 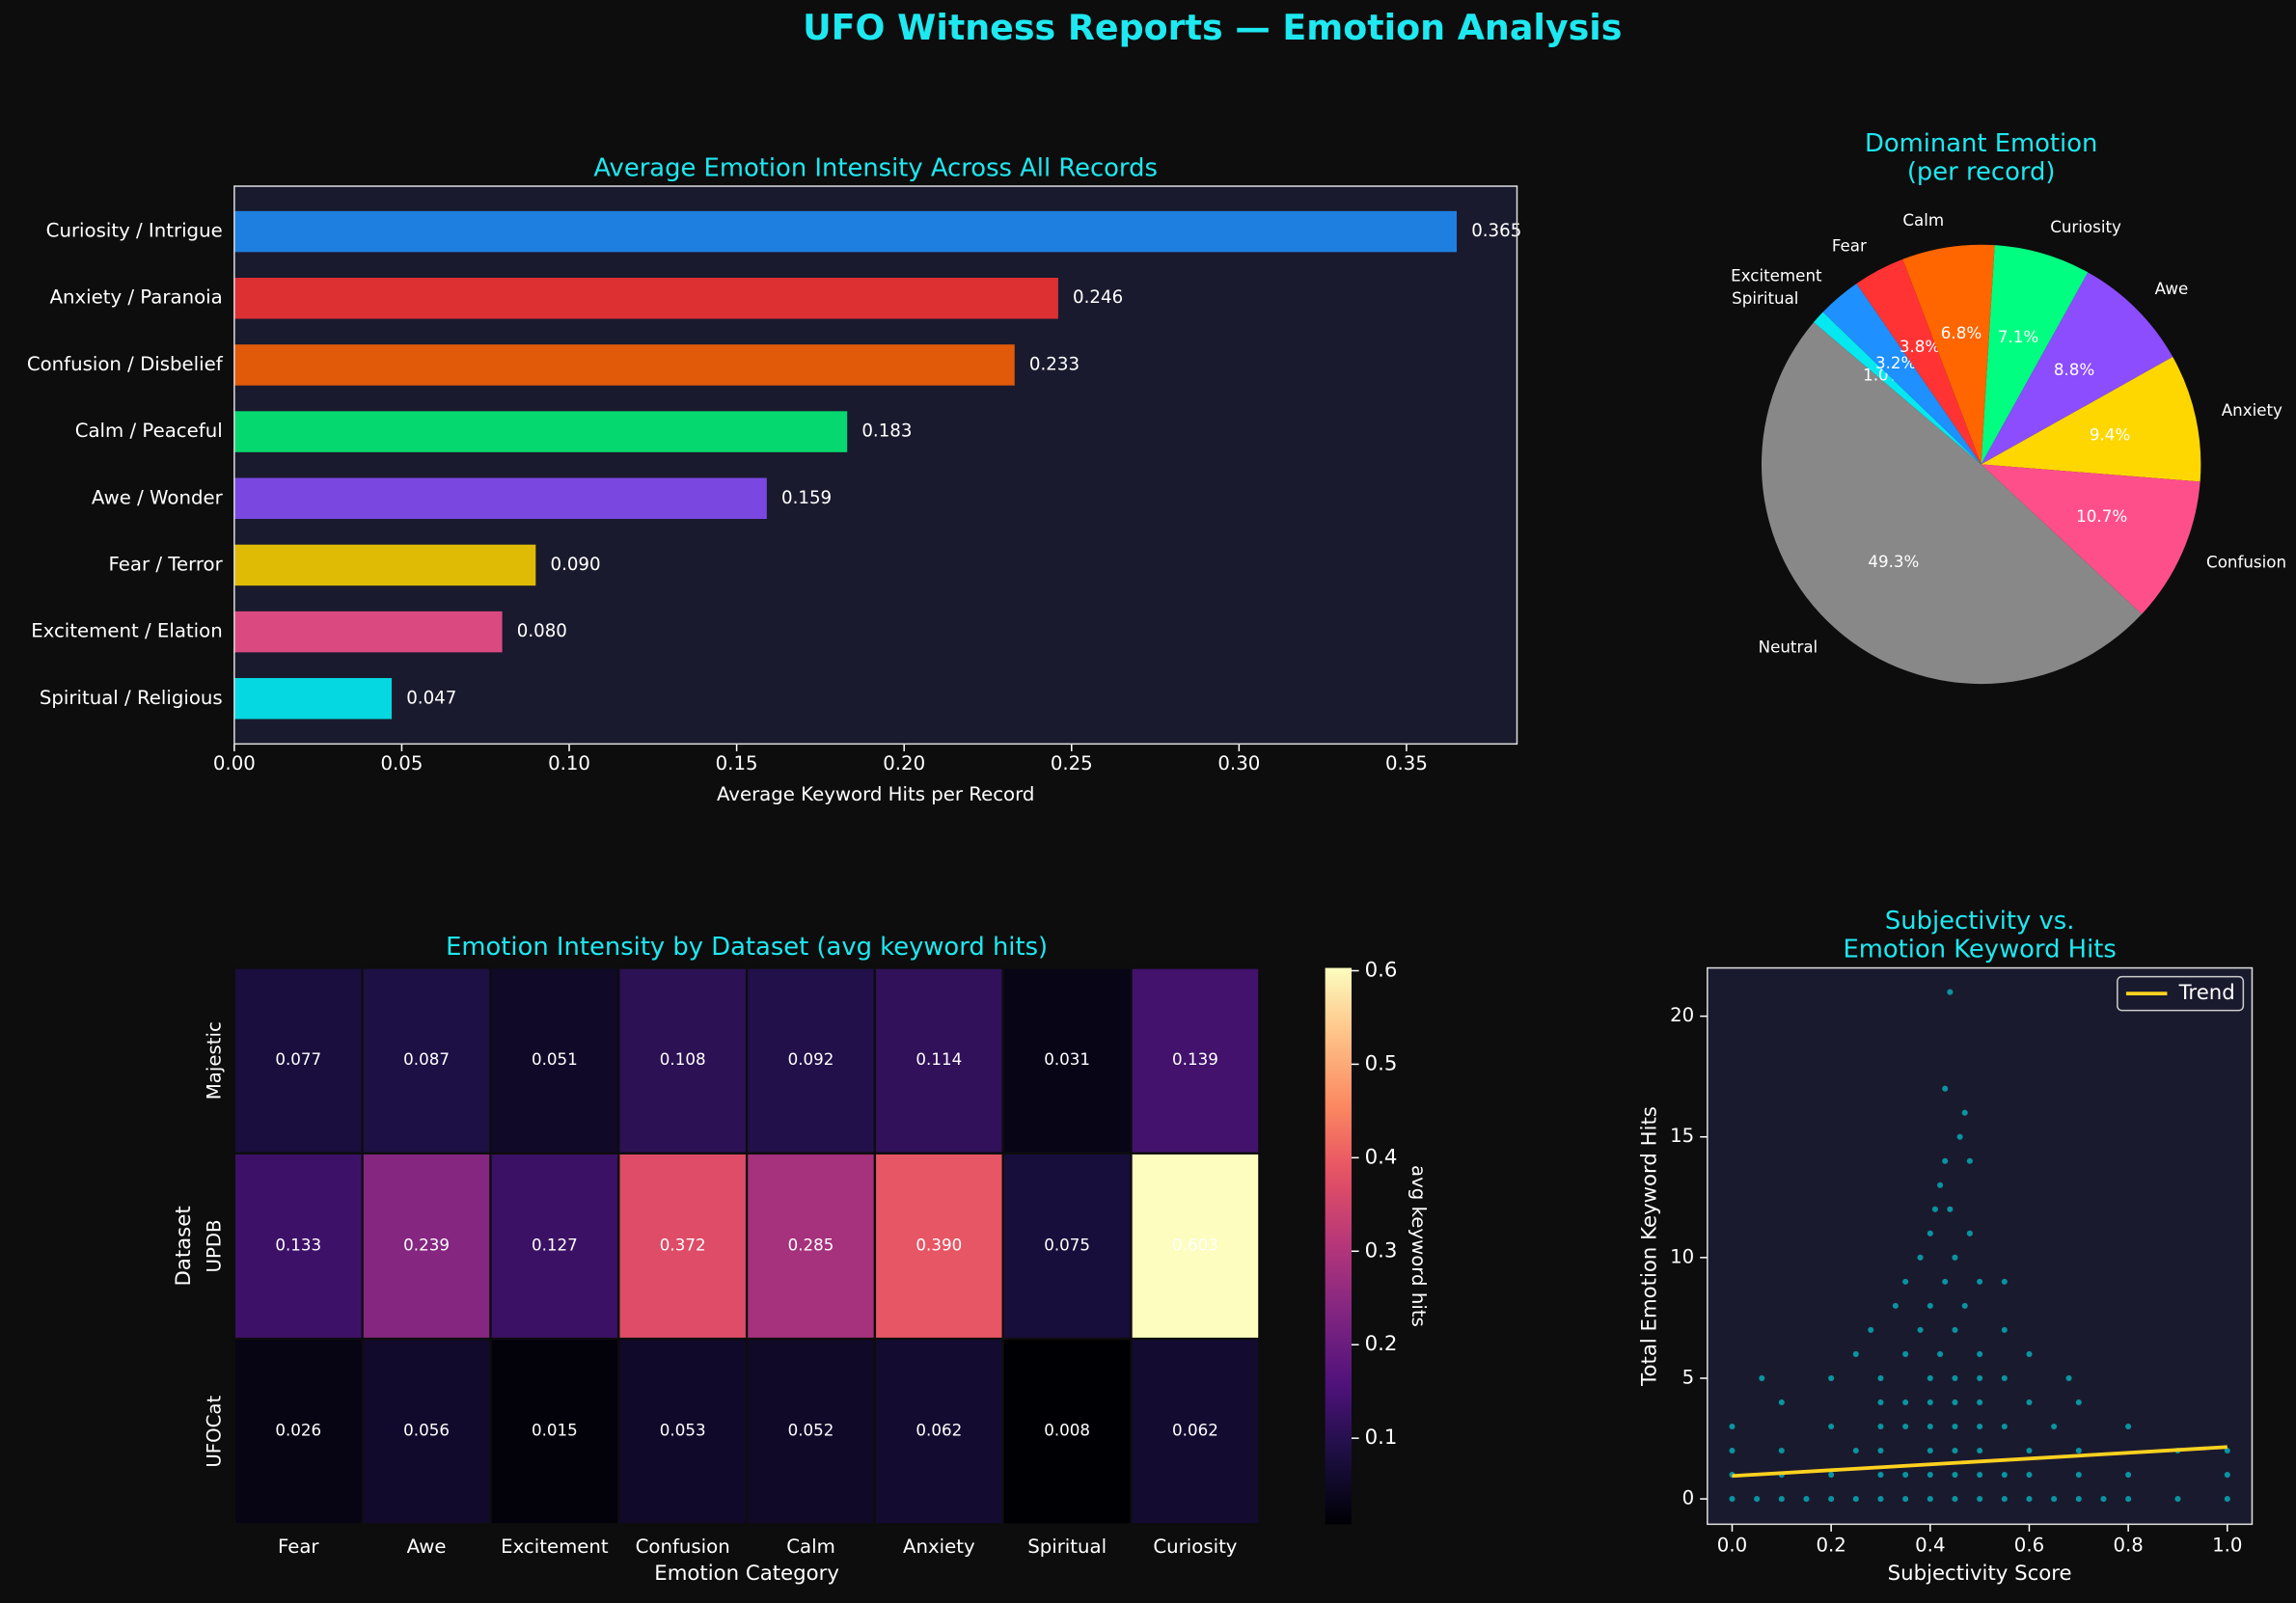 I want to click on x-tick-label: Excitement, so click(x=555, y=1546).